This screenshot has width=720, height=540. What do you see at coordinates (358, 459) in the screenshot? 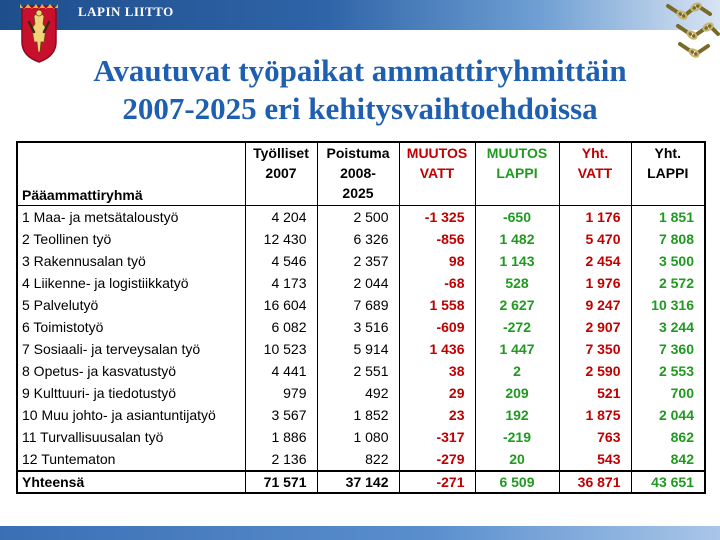
I see `cell-retirement: 822` at bounding box center [358, 459].